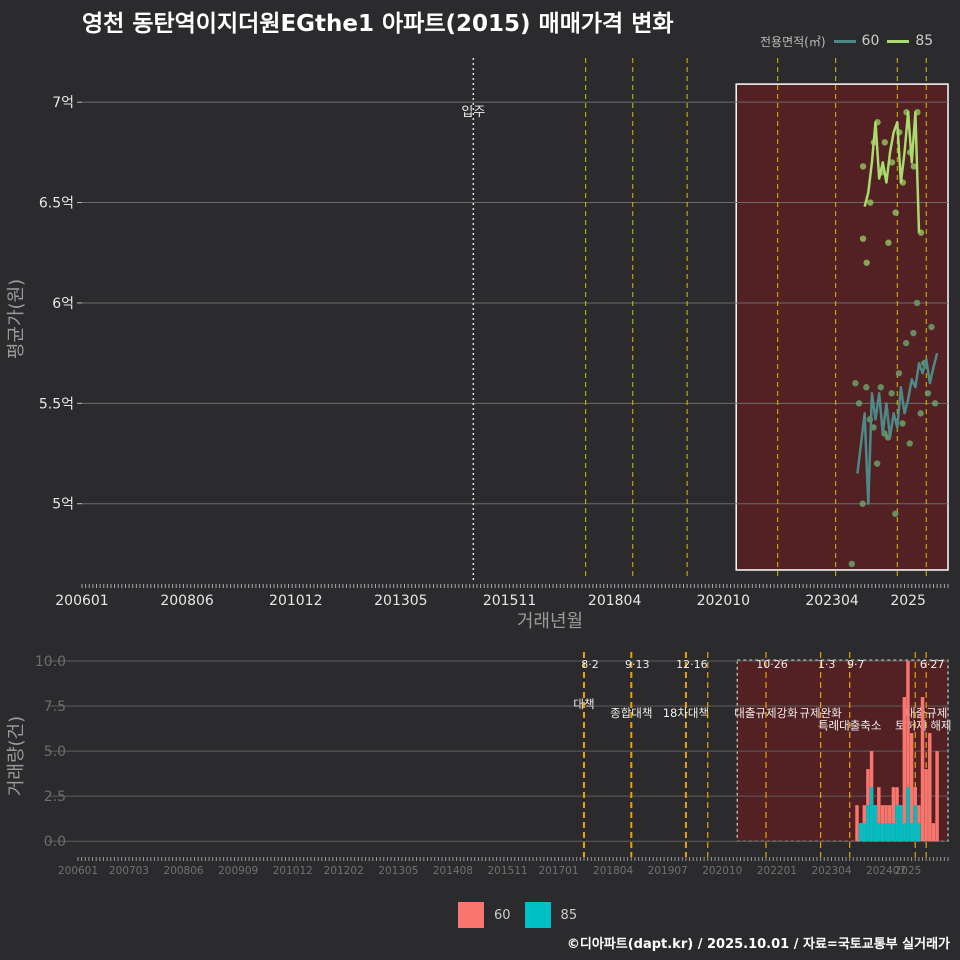  I want to click on price-x-tick-label: 201804, so click(615, 601).